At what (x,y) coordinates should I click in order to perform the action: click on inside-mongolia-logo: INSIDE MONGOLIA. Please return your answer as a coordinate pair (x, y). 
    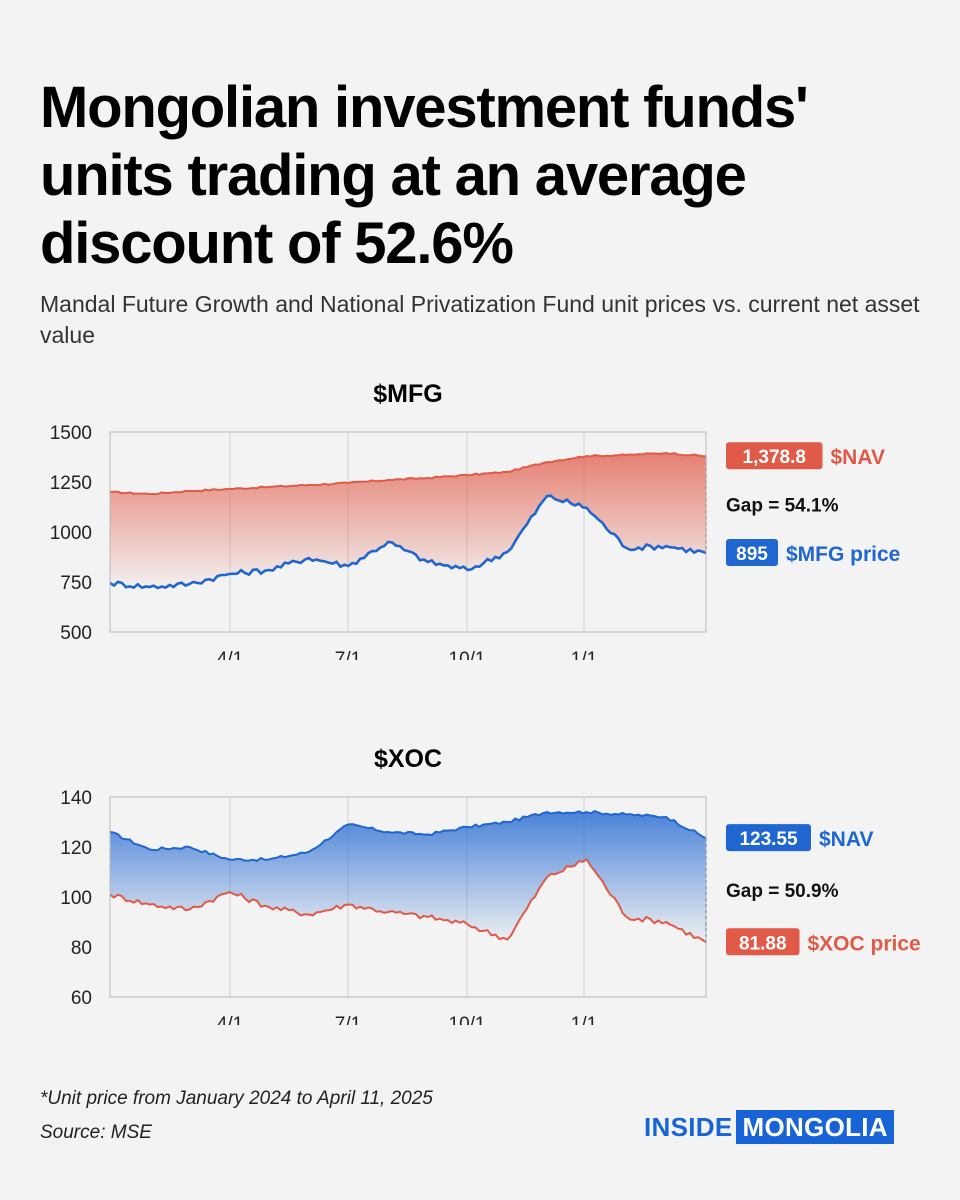
    Looking at the image, I should click on (769, 1127).